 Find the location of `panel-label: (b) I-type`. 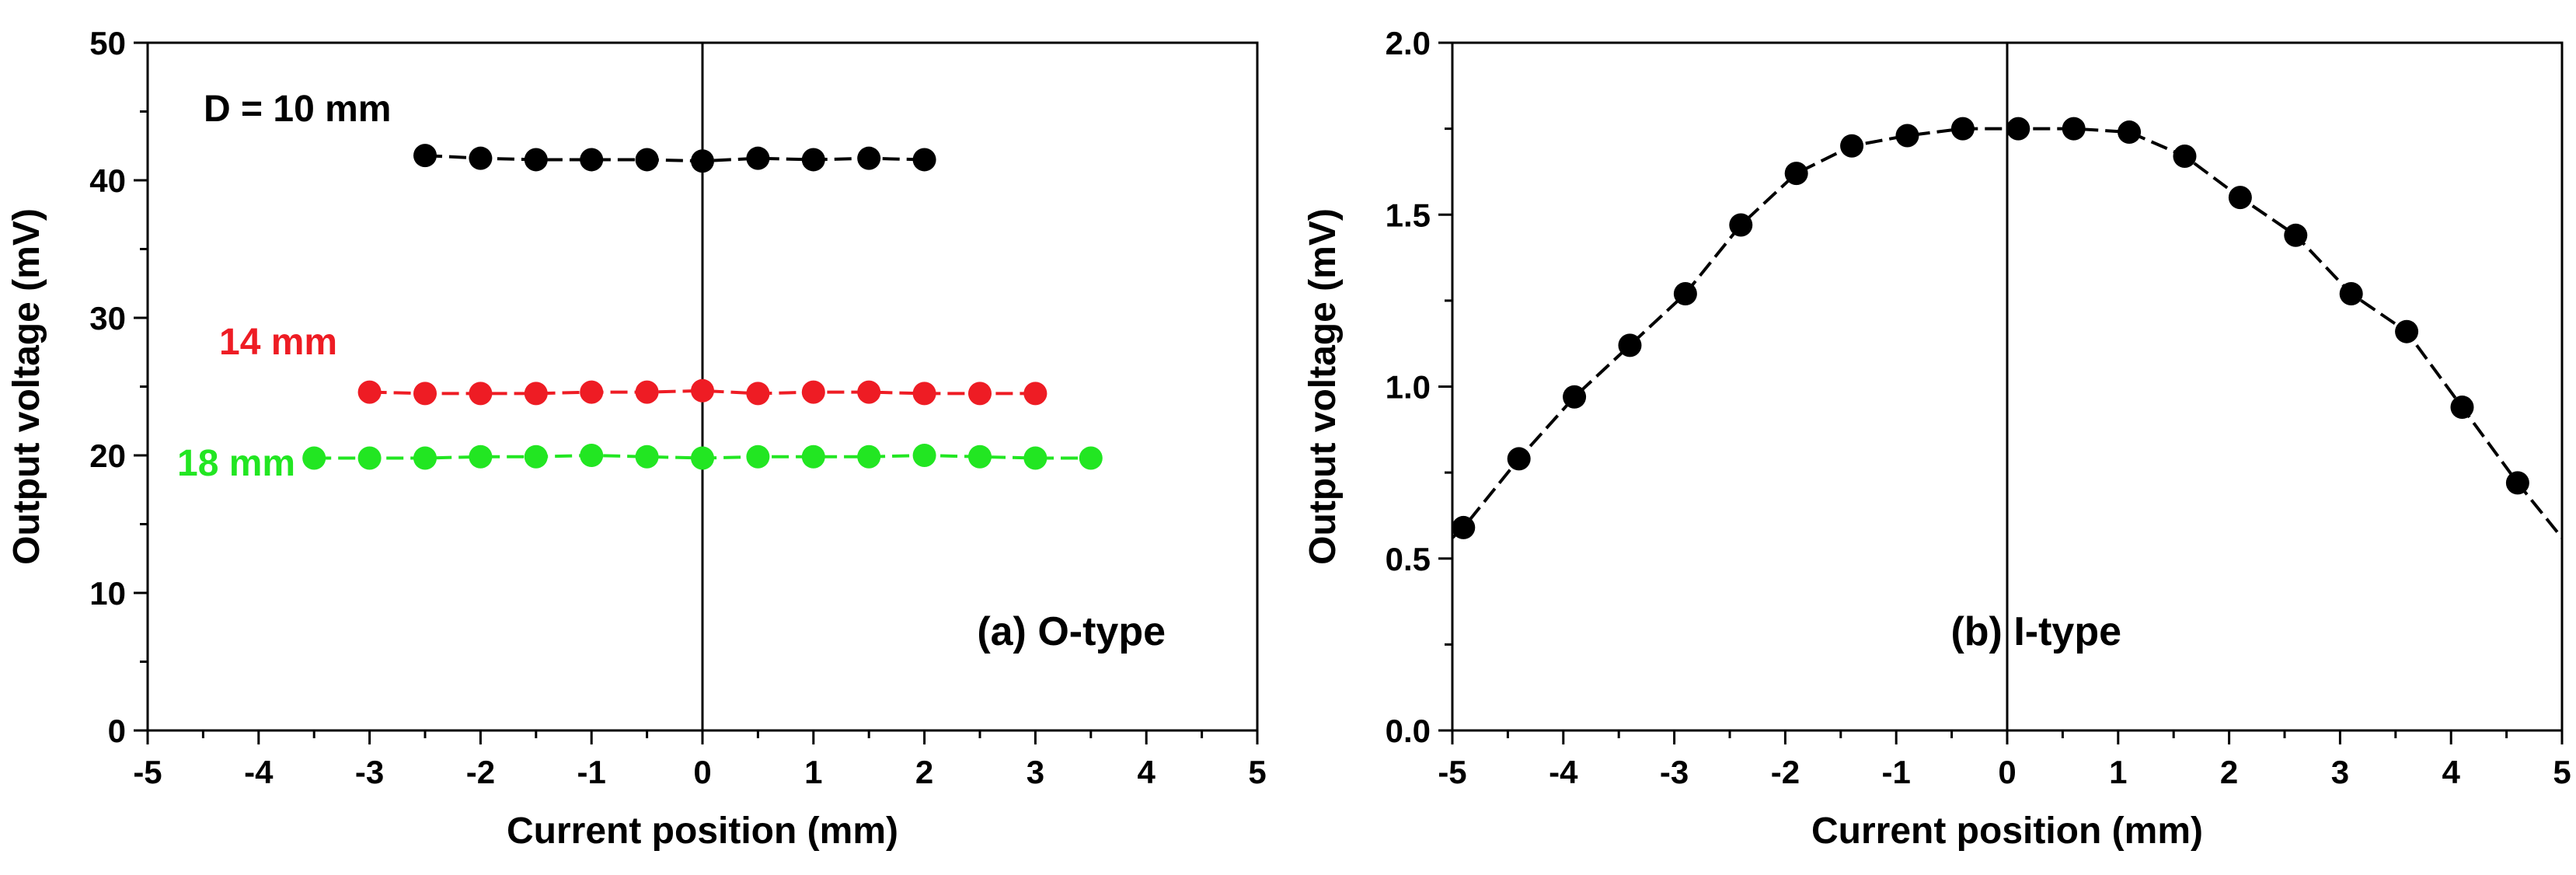

panel-label: (b) I-type is located at coordinates (2035, 631).